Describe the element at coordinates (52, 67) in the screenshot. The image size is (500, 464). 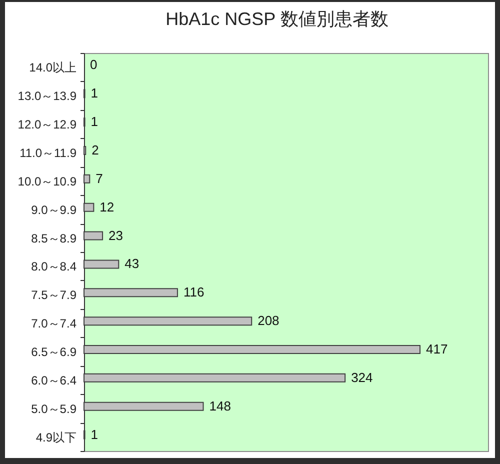
I see `y-tick-label: 14.0以上` at that location.